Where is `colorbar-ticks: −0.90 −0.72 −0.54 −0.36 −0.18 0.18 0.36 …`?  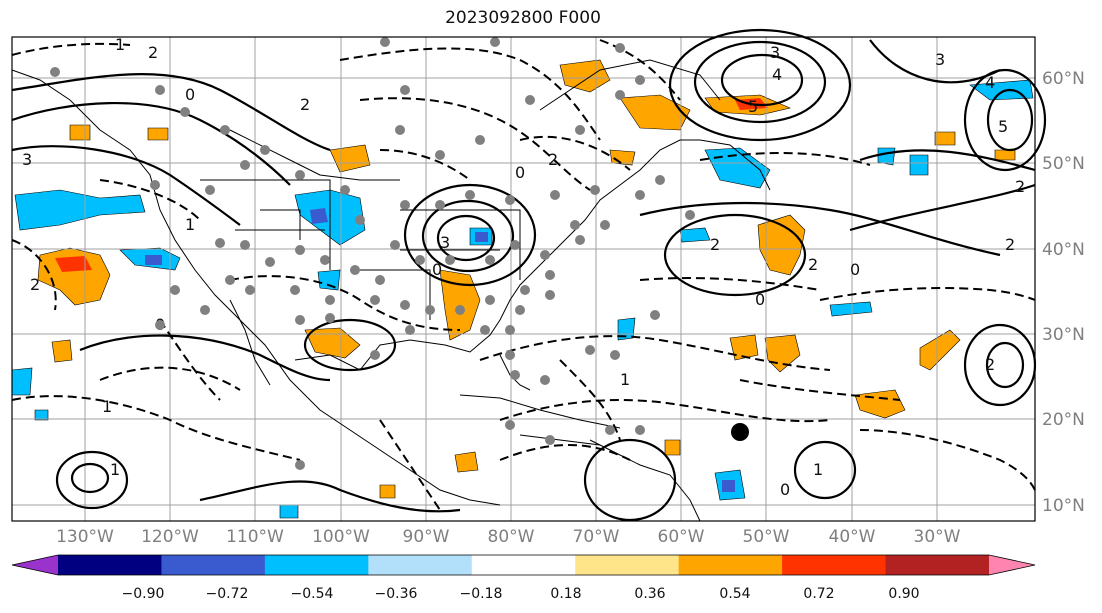
colorbar-ticks: −0.90 −0.72 −0.54 −0.36 −0.18 0.18 0.36 … is located at coordinates (521, 594).